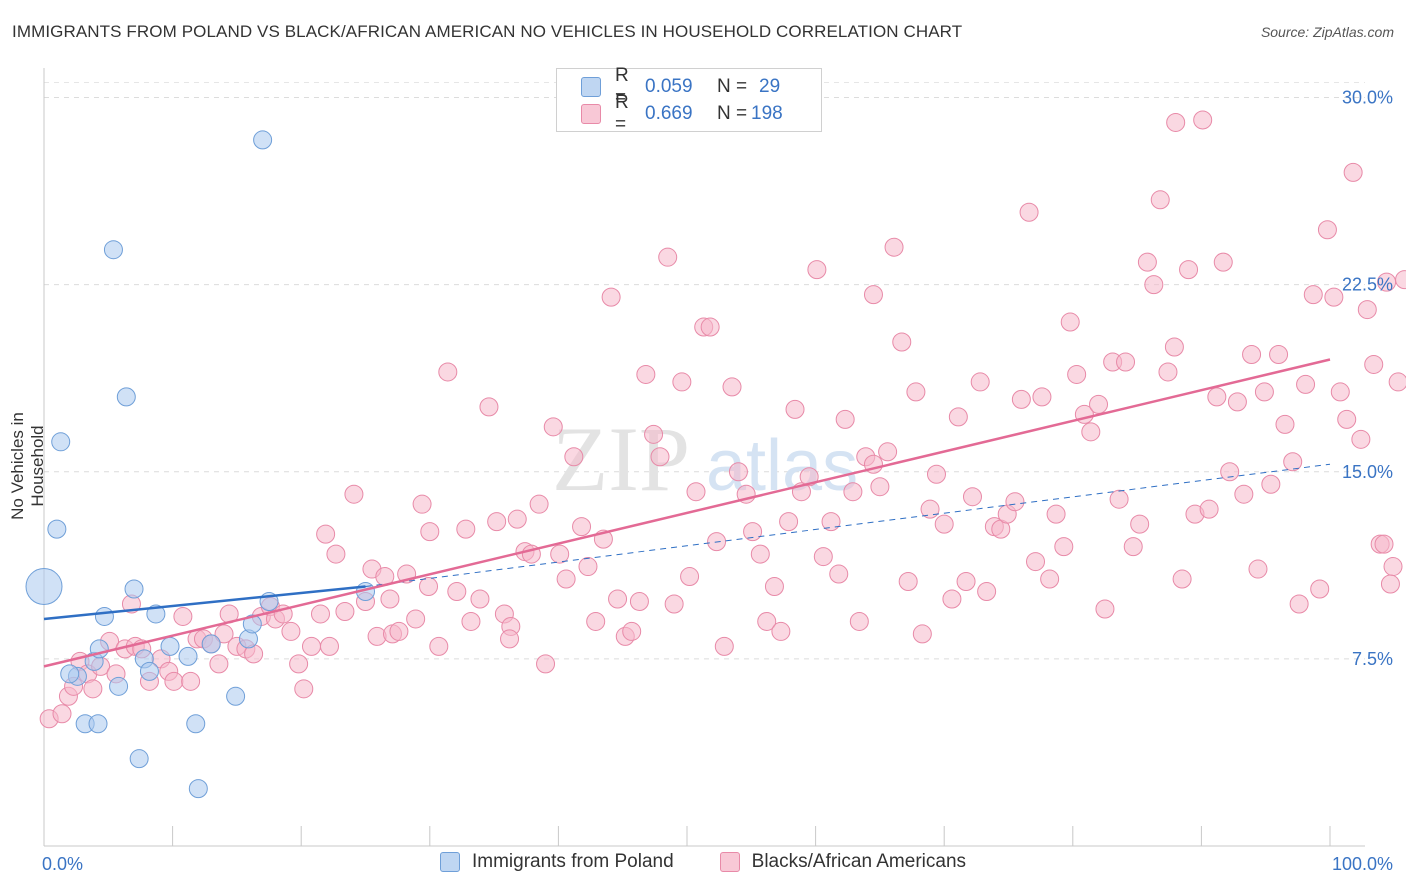  Describe the element at coordinates (732, 86) in the screenshot. I see `legend-n-label: N =` at that location.